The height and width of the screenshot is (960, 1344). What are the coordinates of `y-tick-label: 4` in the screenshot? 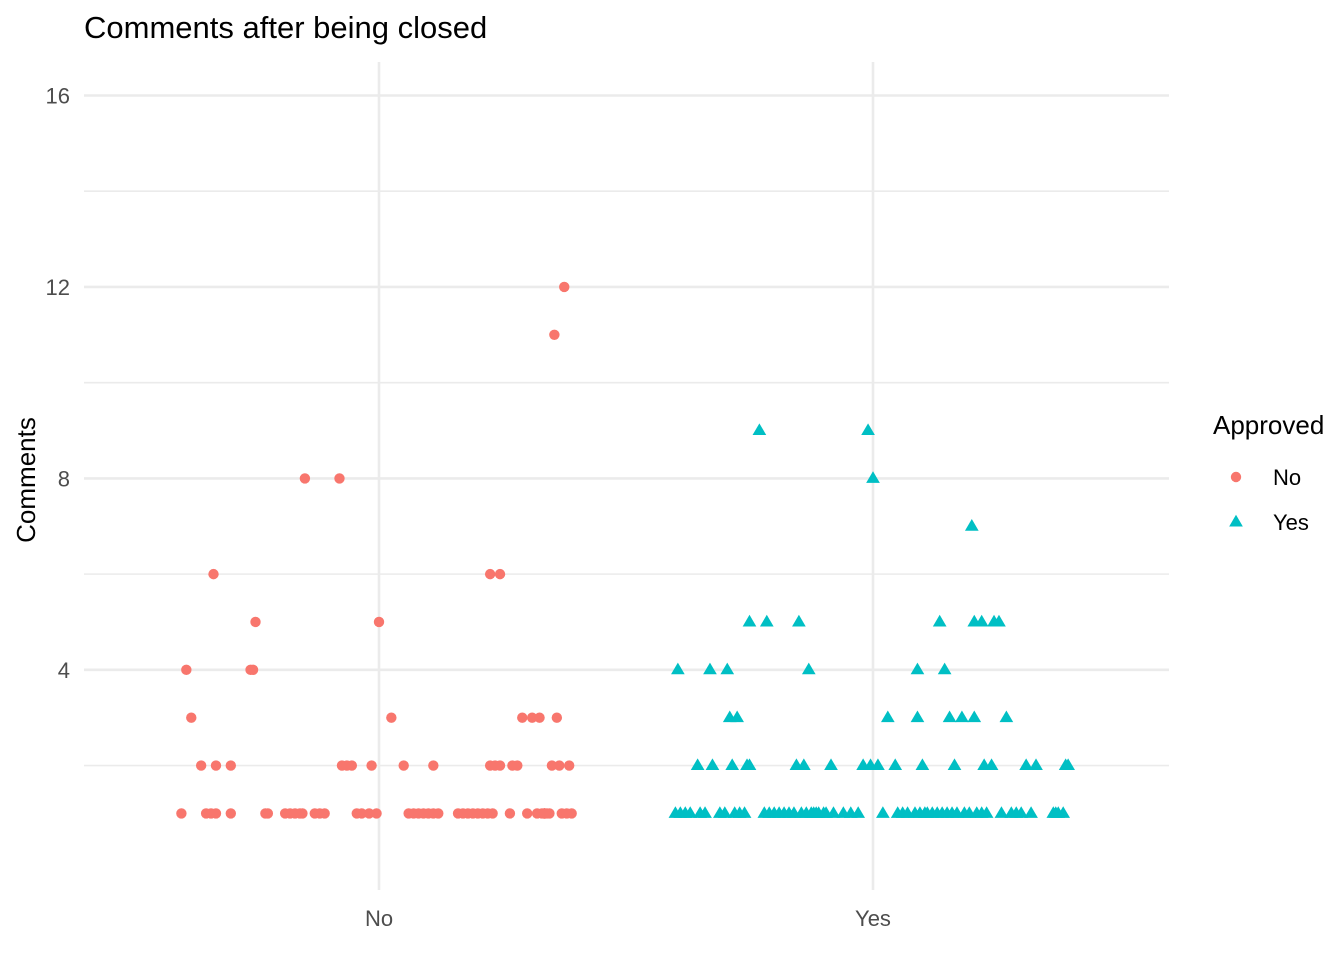 It's located at (64, 670).